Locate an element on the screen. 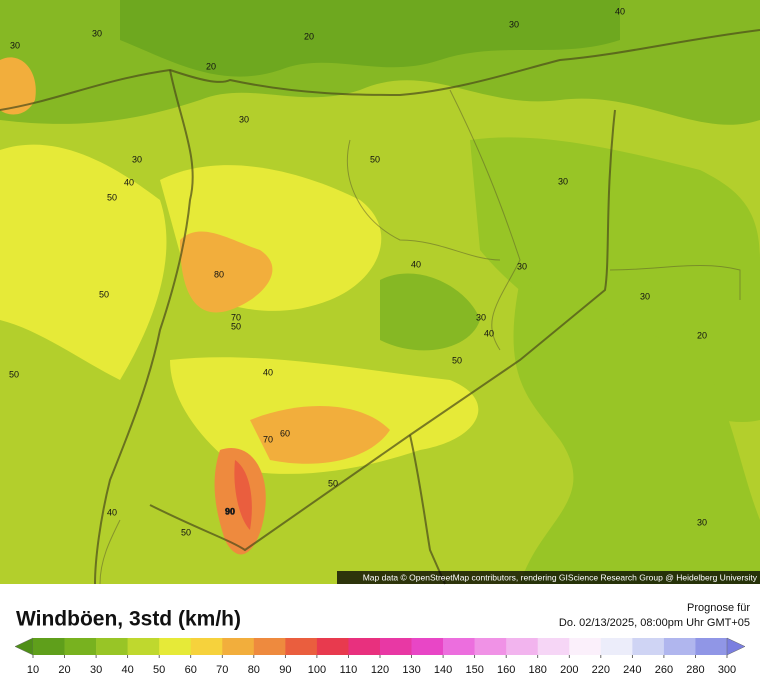 This screenshot has width=760, height=693. contour-label: 60 is located at coordinates (285, 433).